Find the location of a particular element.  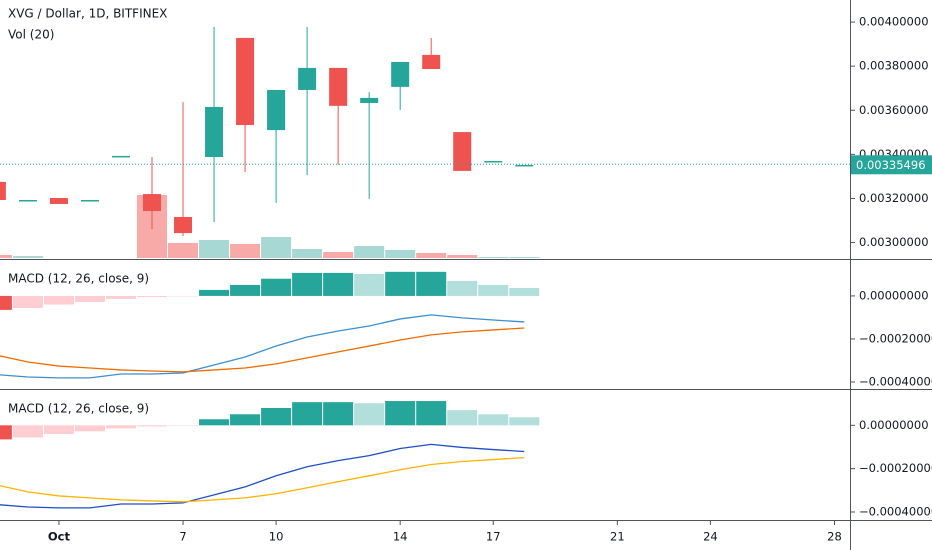

last-price-box is located at coordinates (891, 165).